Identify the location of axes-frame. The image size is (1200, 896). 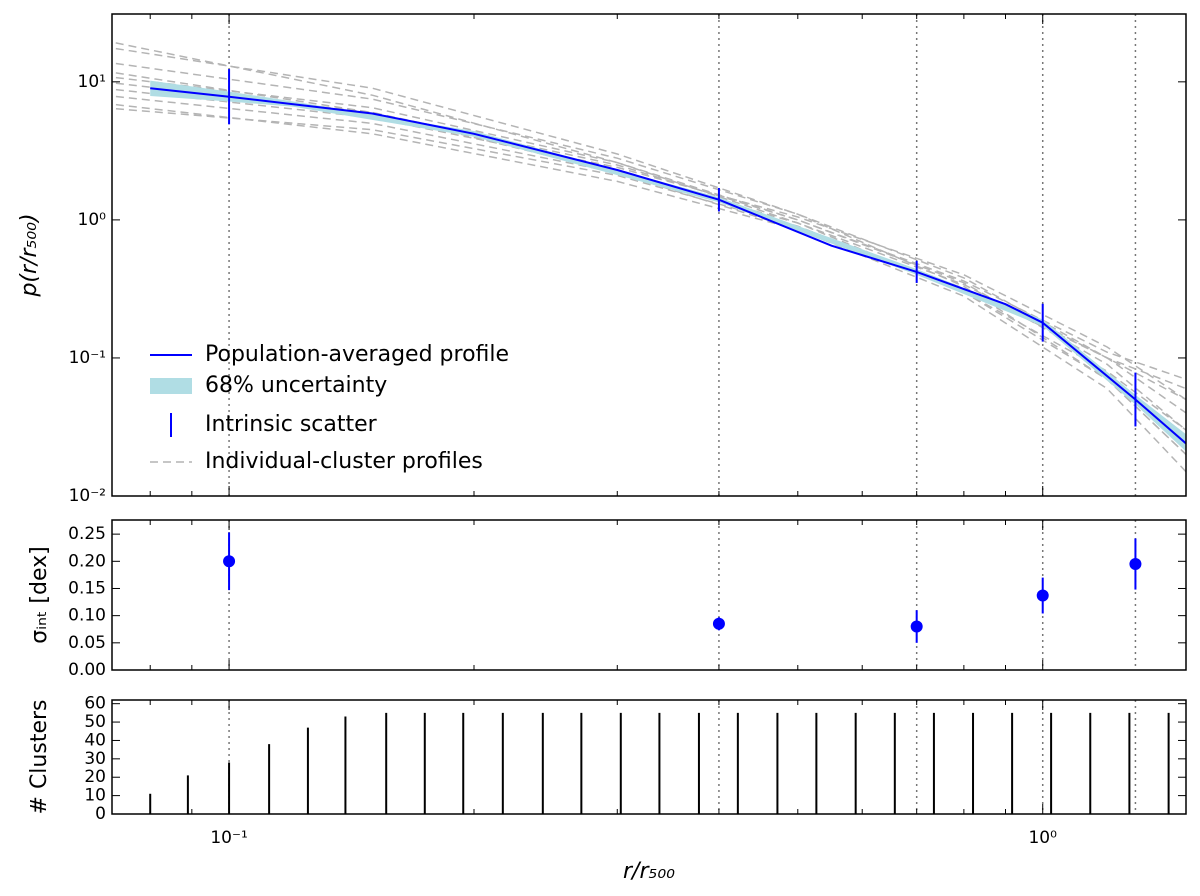
(649, 757).